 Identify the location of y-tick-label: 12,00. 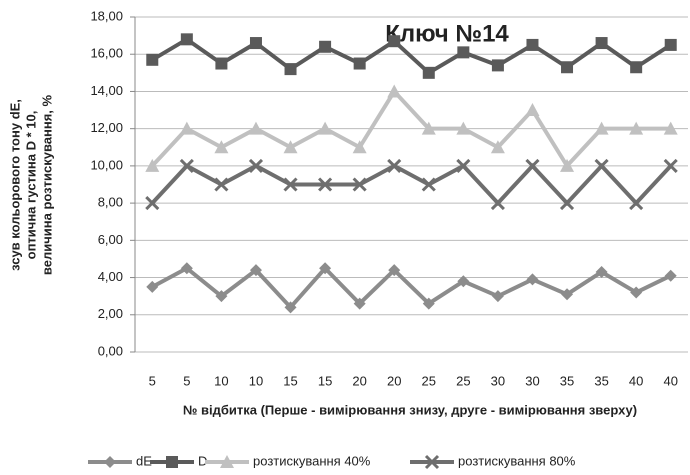
(106, 127).